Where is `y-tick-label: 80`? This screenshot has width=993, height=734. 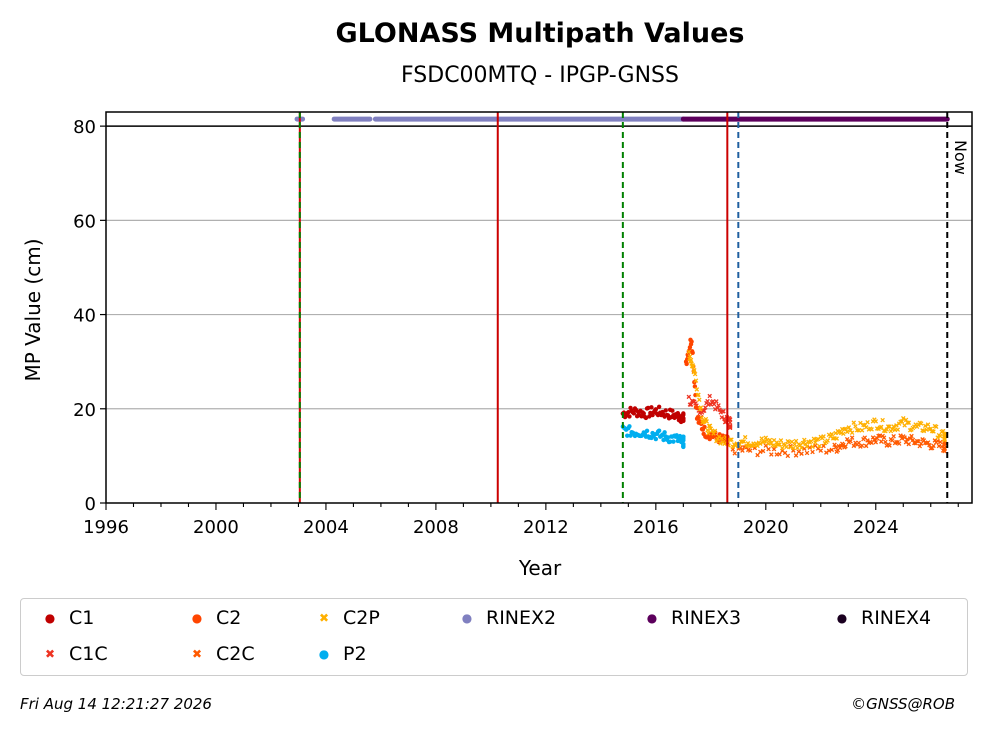
y-tick-label: 80 is located at coordinates (84, 127).